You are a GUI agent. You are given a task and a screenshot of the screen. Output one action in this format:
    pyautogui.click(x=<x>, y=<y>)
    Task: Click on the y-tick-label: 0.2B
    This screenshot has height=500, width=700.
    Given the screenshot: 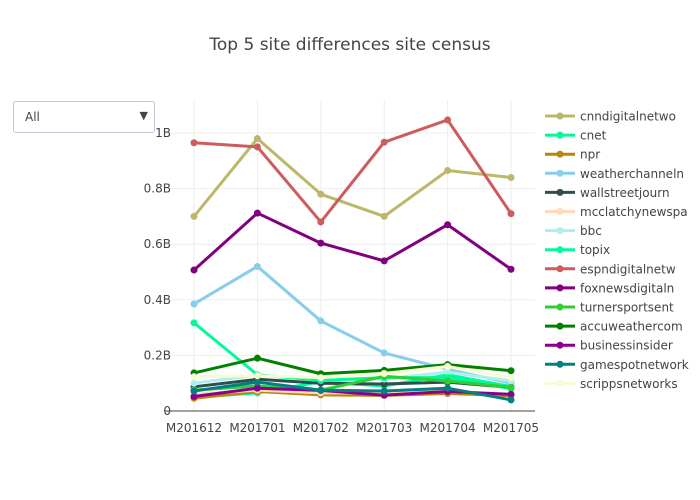 What is the action you would take?
    pyautogui.click(x=157, y=355)
    